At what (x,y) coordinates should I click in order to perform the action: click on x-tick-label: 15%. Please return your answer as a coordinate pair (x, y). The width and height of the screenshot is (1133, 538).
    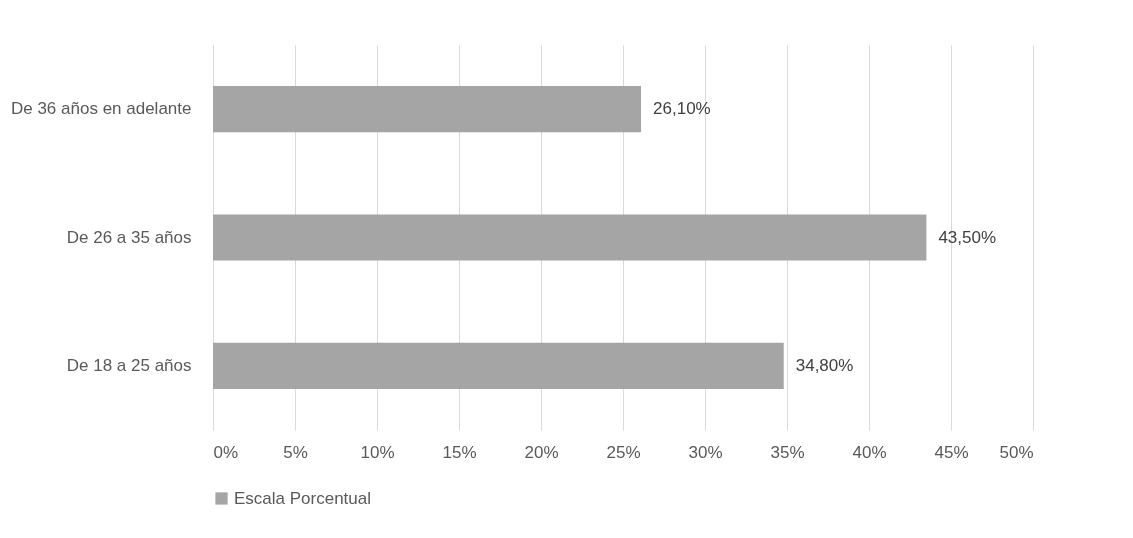
    Looking at the image, I should click on (459, 452).